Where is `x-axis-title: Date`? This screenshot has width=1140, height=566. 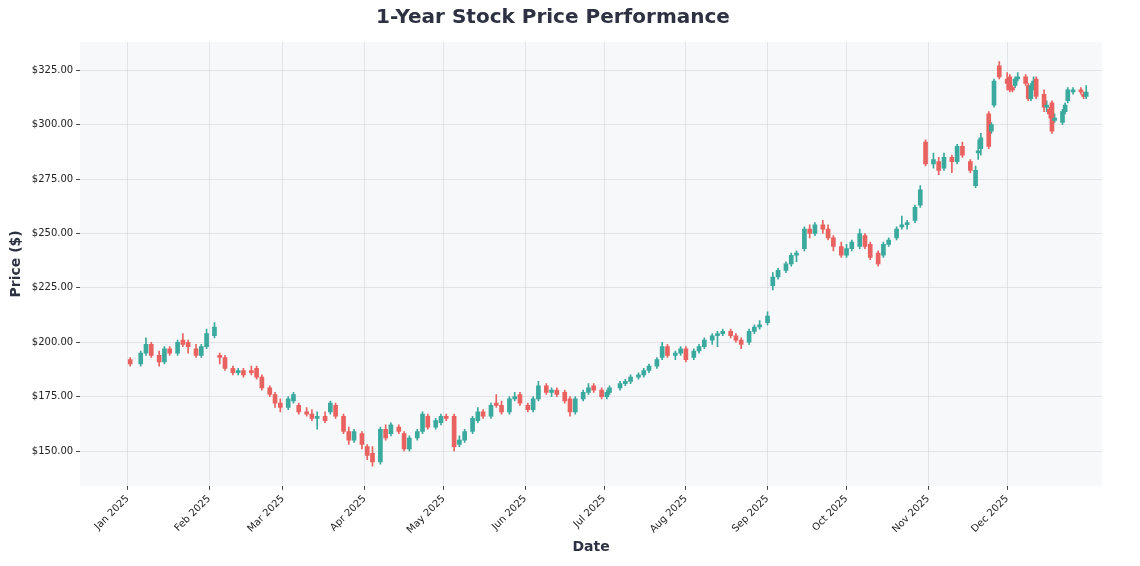 x-axis-title: Date is located at coordinates (591, 546).